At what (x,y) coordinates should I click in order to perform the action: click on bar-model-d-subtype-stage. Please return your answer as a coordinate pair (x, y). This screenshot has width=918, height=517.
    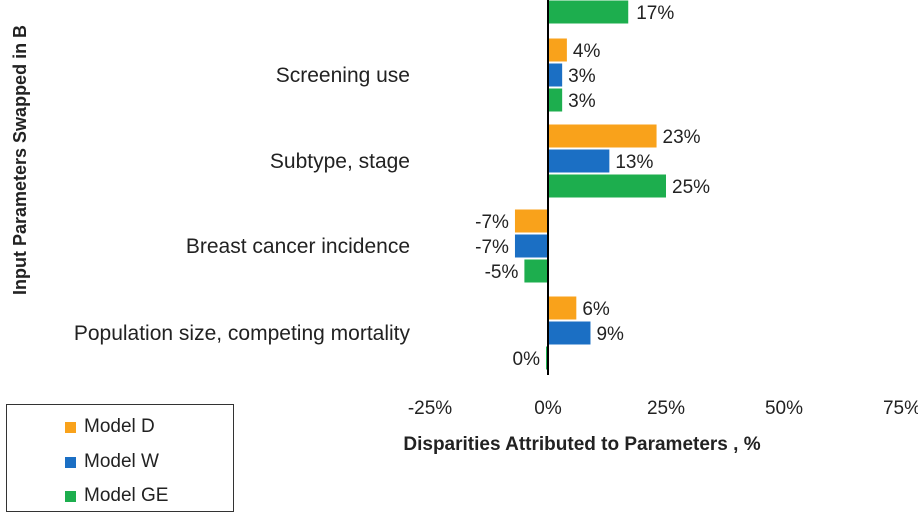
    Looking at the image, I should click on (602, 136).